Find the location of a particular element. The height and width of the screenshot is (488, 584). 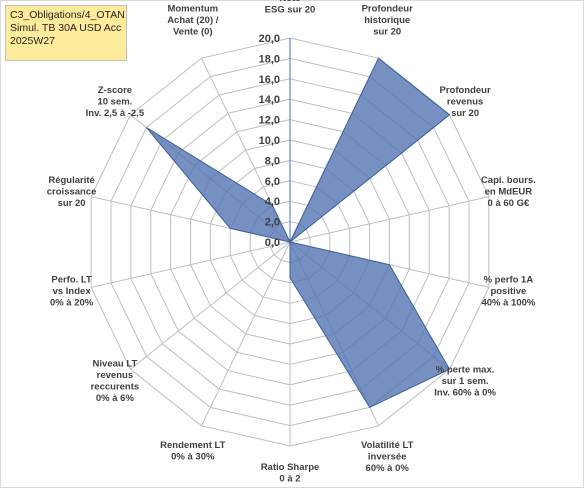

axis-label-line: Vente (0) is located at coordinates (193, 32).